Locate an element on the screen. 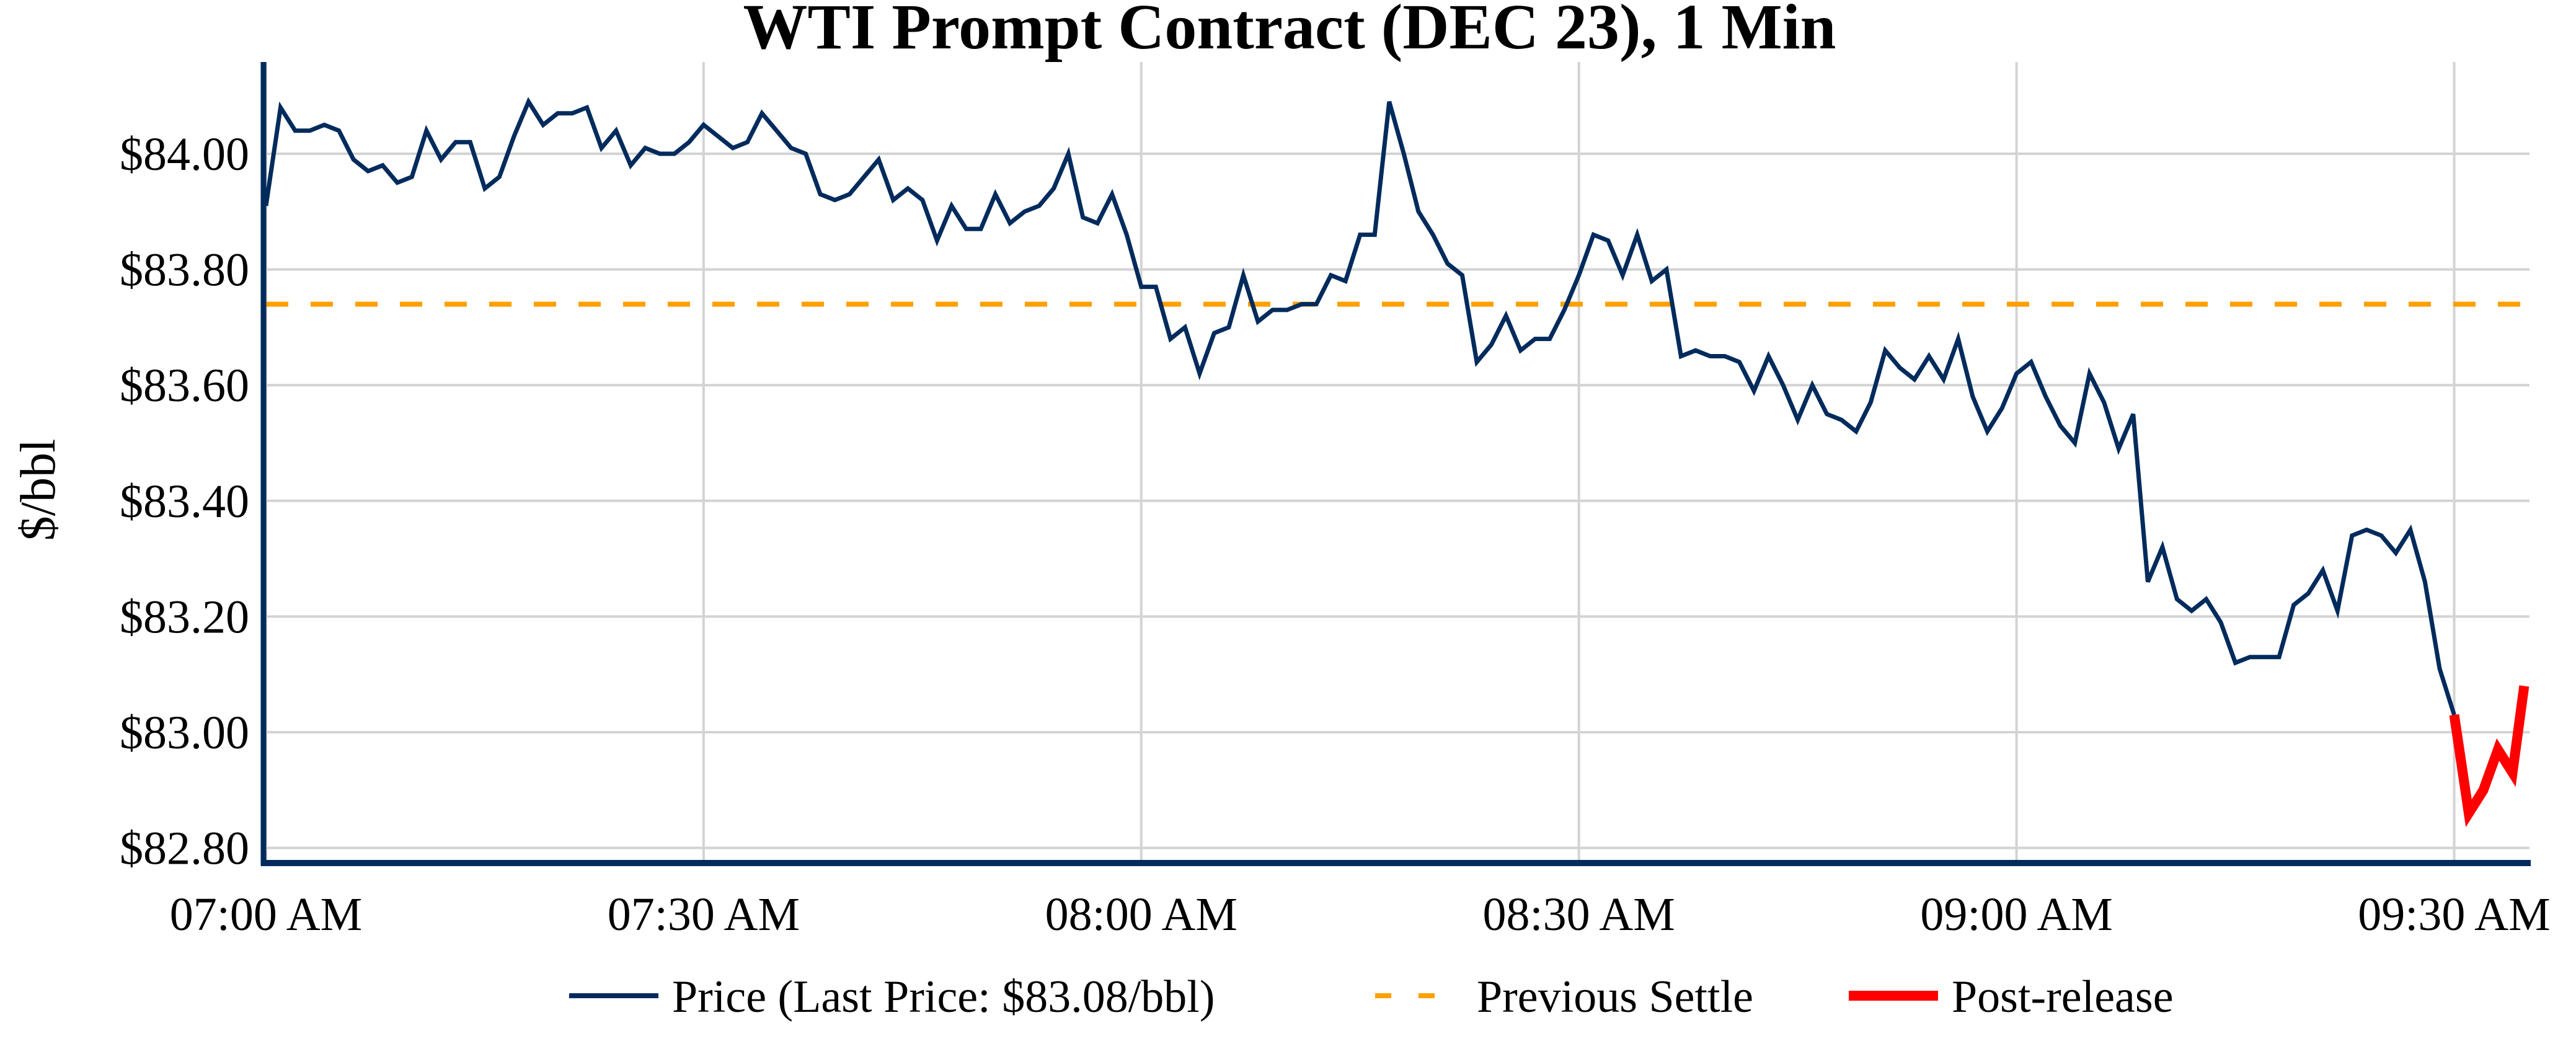 Image resolution: width=2576 pixels, height=1054 pixels. y-tick-label: $83.20 is located at coordinates (184, 617).